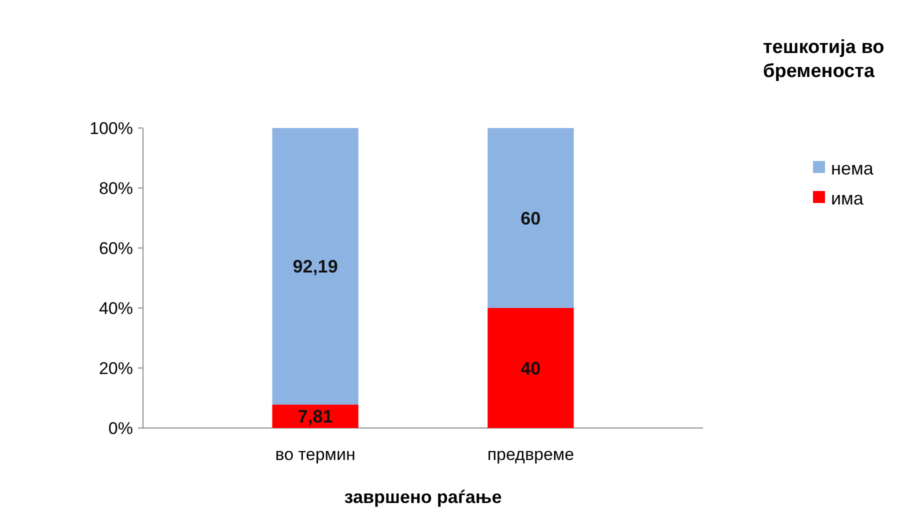 This screenshot has width=921, height=526. I want to click on x-tick-label: предвреме, so click(530, 454).